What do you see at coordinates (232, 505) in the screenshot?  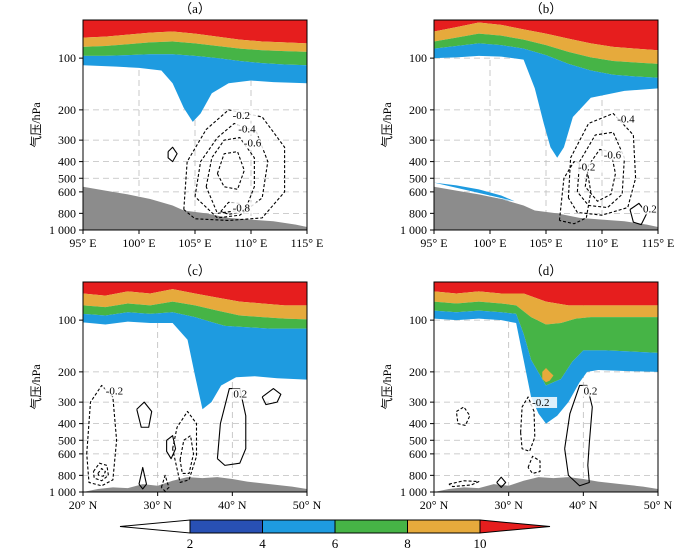 I see `x-tick-label: 40° N` at bounding box center [232, 505].